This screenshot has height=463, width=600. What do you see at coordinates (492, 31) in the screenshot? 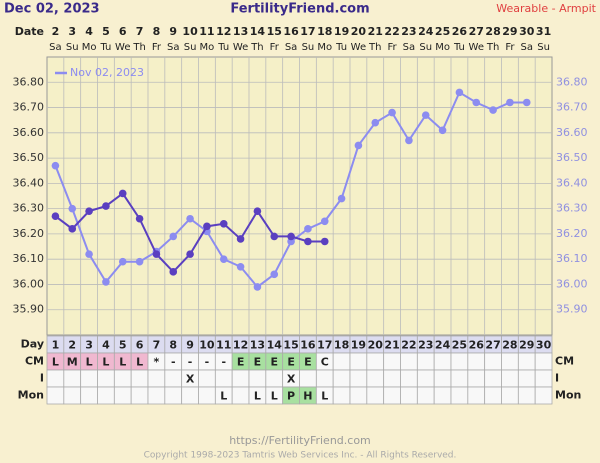
I see `date-label: 28` at bounding box center [492, 31].